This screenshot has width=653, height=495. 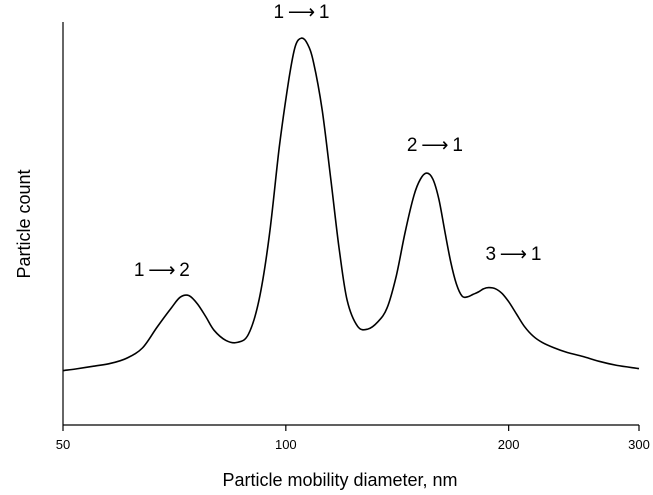 I want to click on y-axis-title: Particle count, so click(x=24, y=223).